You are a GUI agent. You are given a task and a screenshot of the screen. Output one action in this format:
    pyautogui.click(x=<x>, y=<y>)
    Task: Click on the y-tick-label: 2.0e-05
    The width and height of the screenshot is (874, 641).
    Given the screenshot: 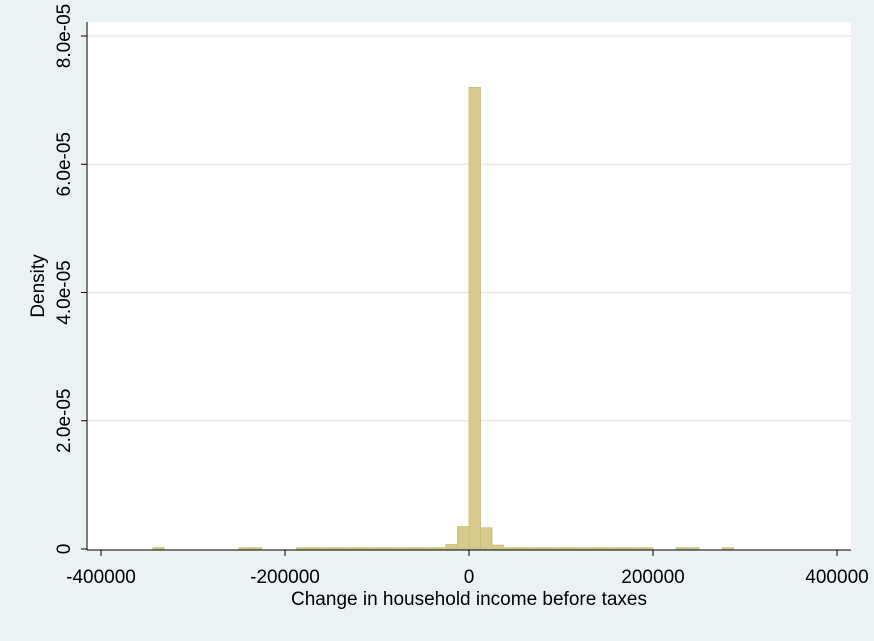 What is the action you would take?
    pyautogui.click(x=64, y=421)
    